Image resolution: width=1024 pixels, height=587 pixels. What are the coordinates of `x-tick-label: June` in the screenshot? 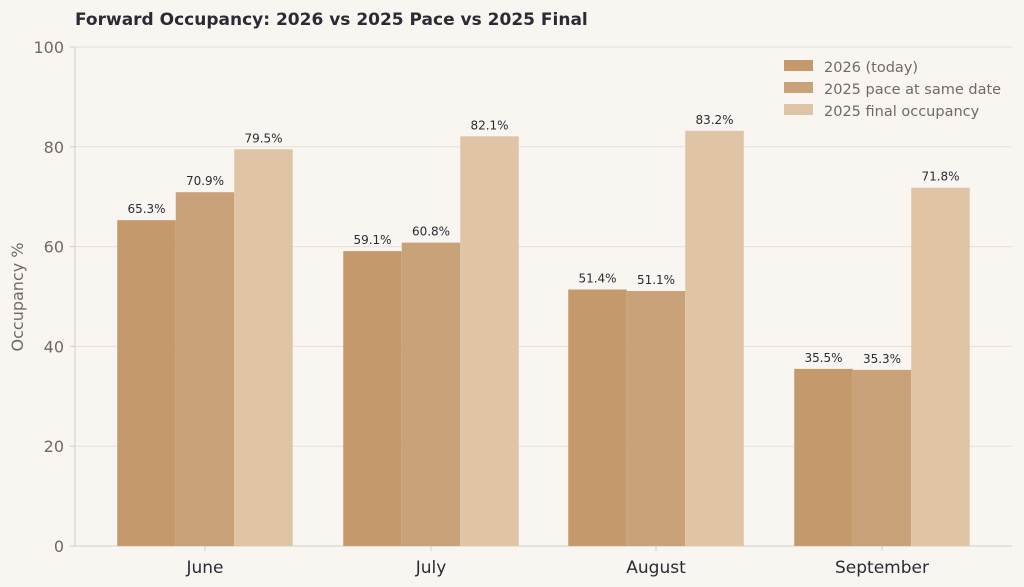 It's located at (204, 568).